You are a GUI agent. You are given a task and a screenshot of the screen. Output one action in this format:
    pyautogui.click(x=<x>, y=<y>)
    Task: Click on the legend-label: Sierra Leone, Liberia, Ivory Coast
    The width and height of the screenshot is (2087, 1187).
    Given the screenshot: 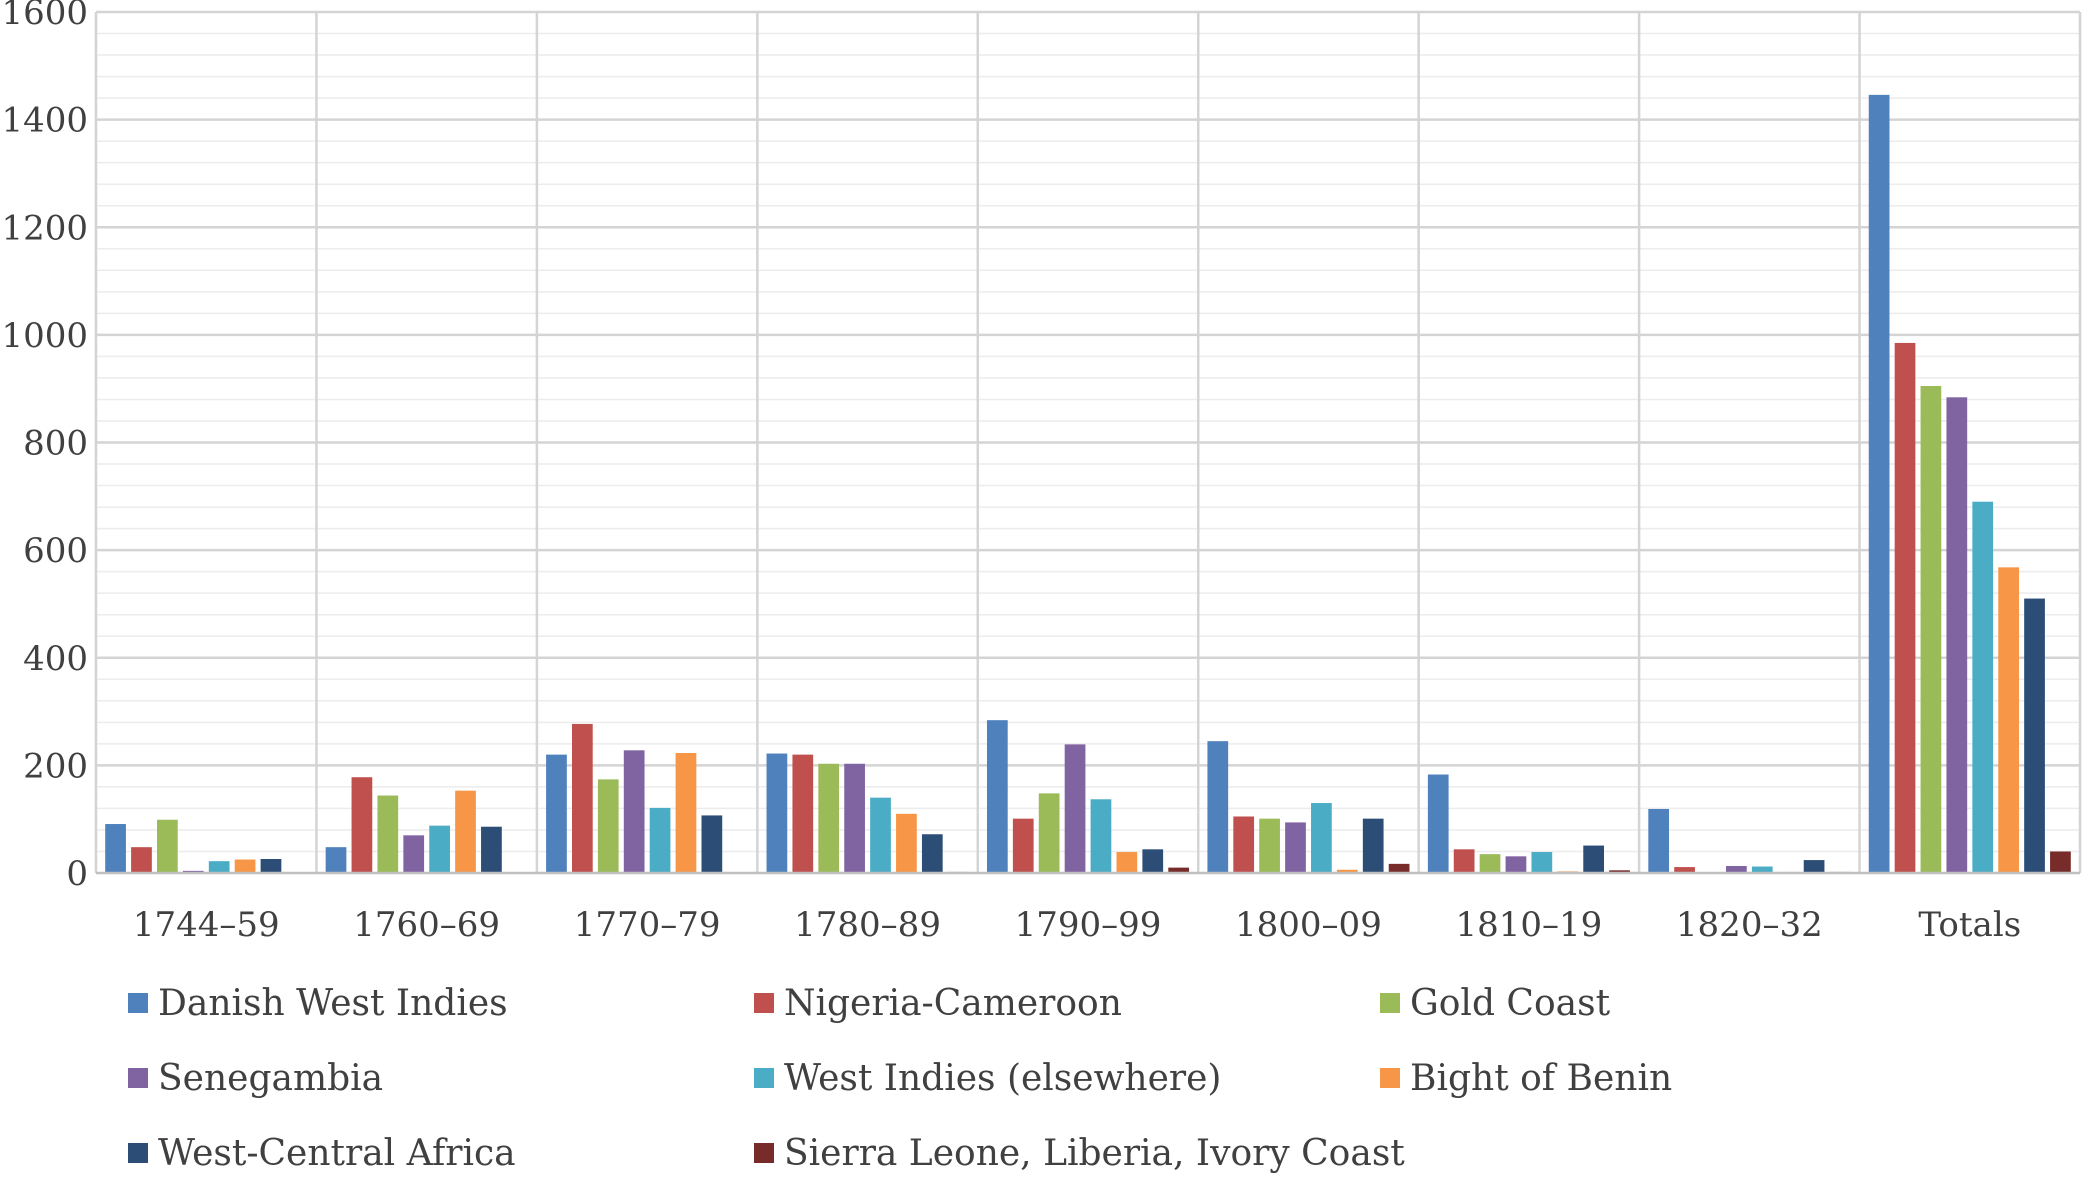 What is the action you would take?
    pyautogui.click(x=1094, y=1153)
    